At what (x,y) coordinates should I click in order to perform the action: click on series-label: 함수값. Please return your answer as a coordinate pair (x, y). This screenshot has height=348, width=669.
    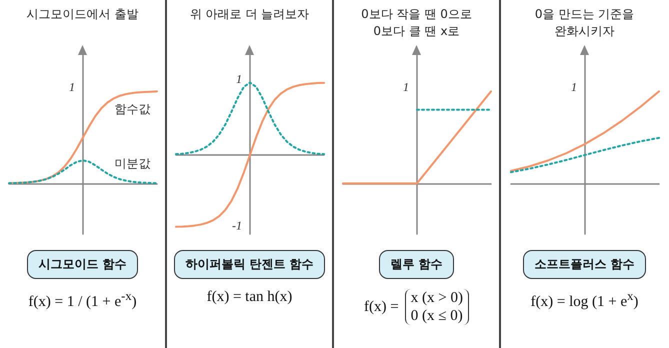
    Looking at the image, I should click on (132, 109).